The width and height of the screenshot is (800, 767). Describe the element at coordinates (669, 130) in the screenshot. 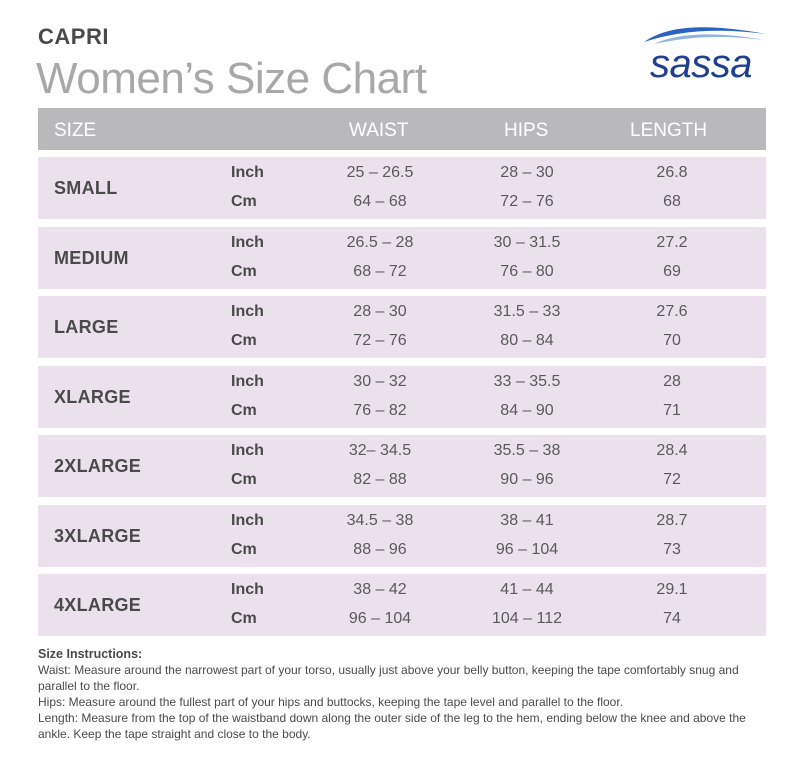

I see `header-length: LENGTH` at that location.